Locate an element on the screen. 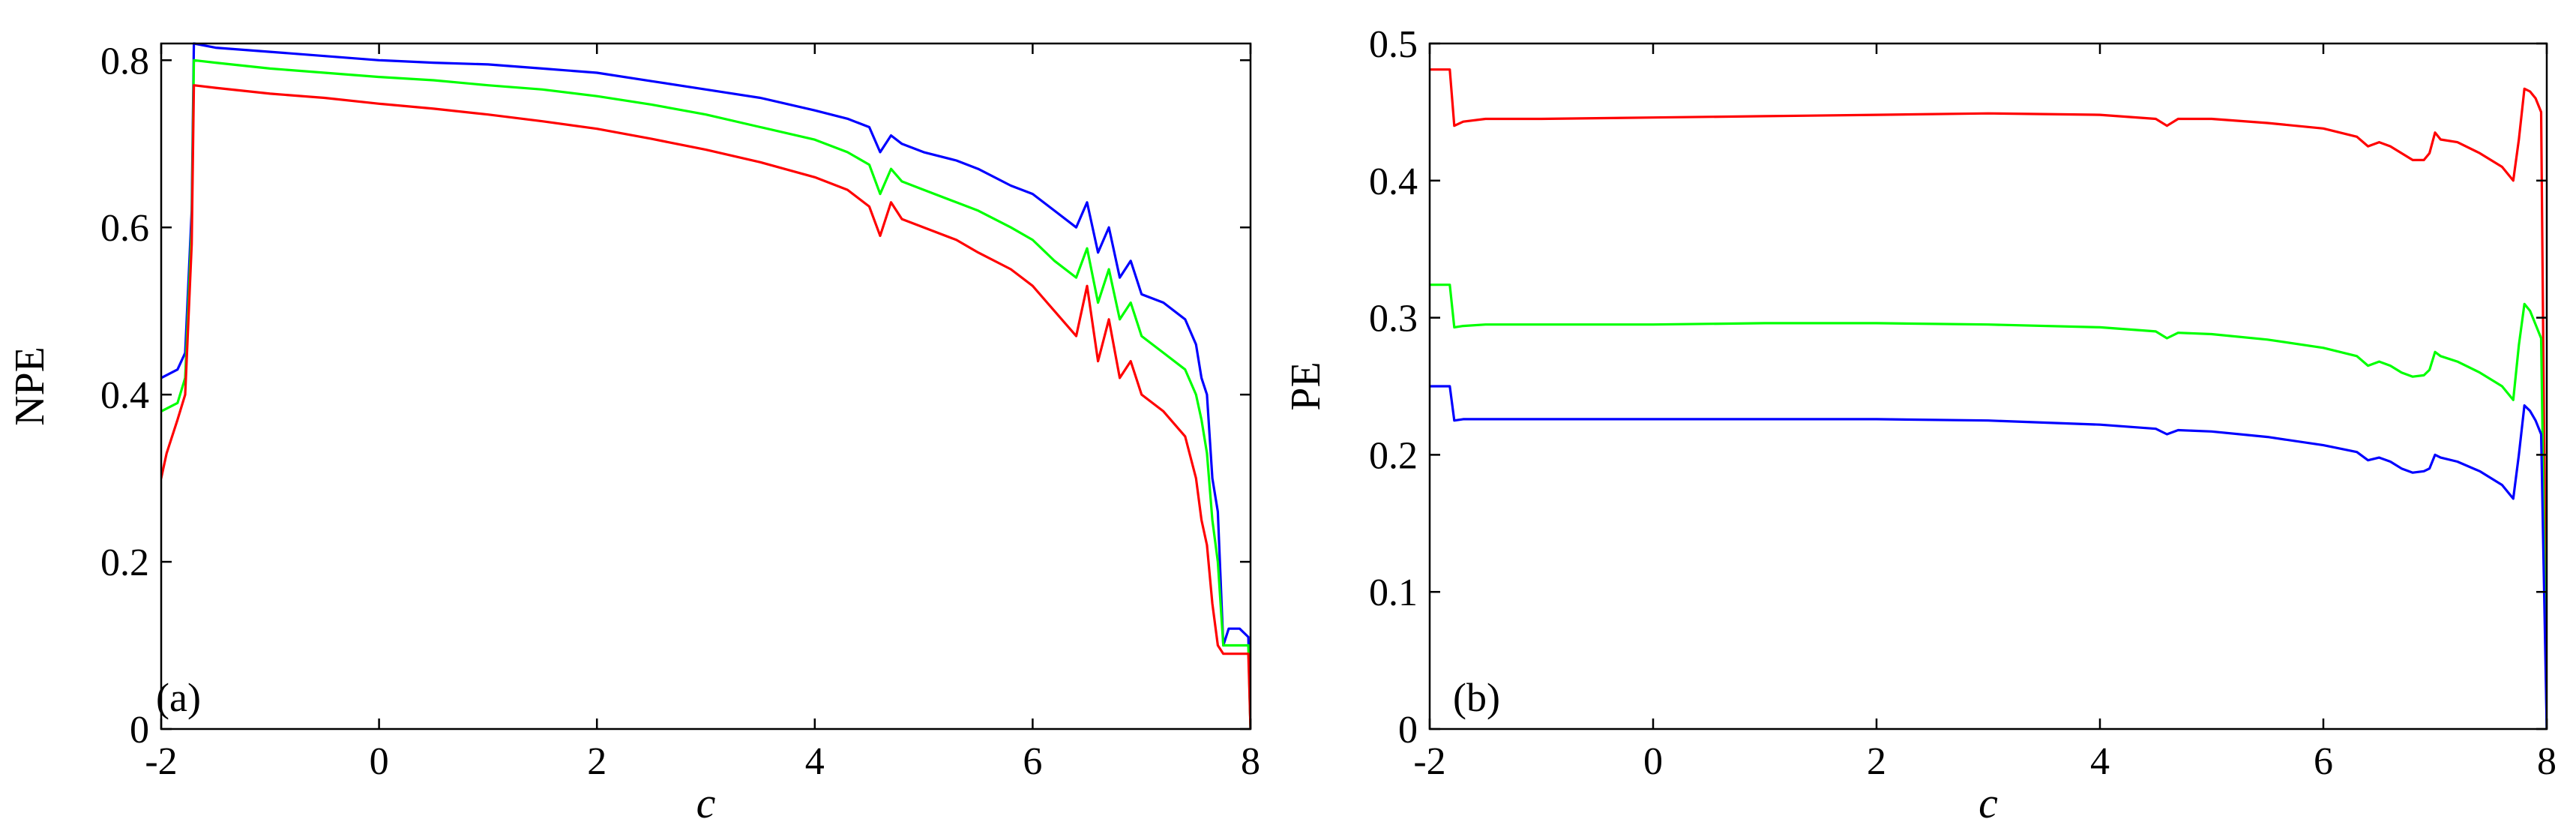  y-tick-label: 0.1 is located at coordinates (1393, 593).